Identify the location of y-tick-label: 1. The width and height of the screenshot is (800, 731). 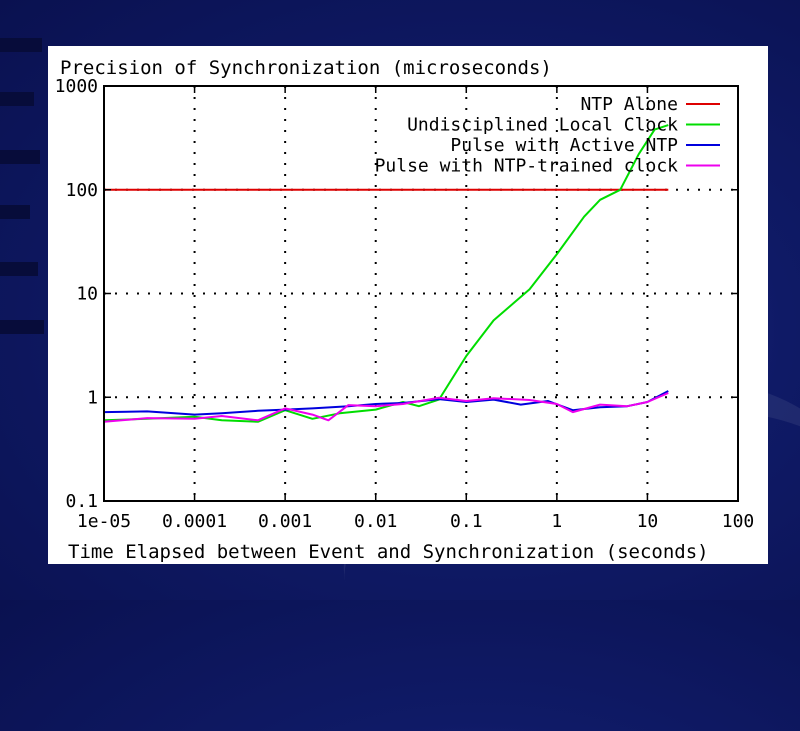
(92, 397).